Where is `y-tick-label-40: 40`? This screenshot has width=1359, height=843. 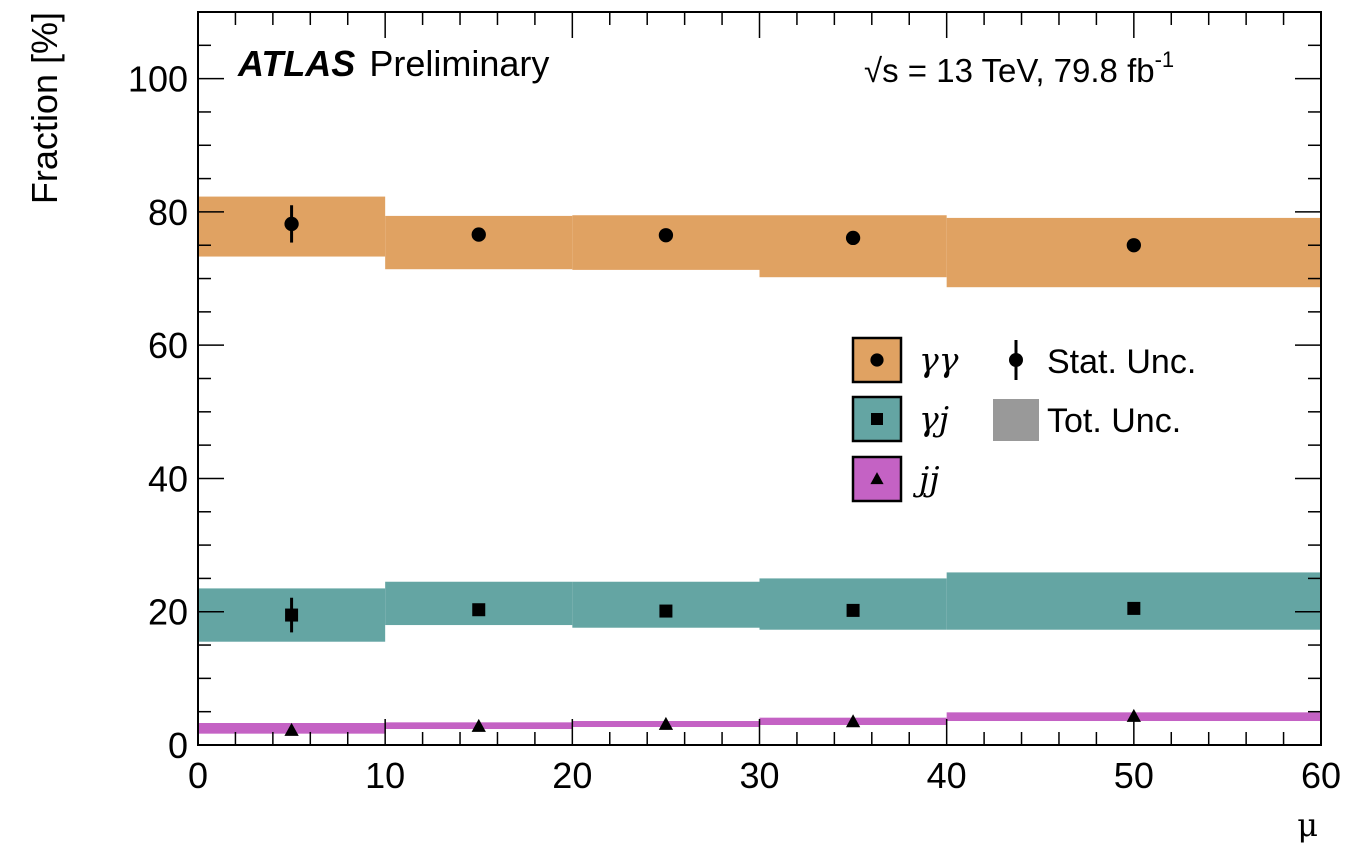
y-tick-label-40: 40 is located at coordinates (168, 478).